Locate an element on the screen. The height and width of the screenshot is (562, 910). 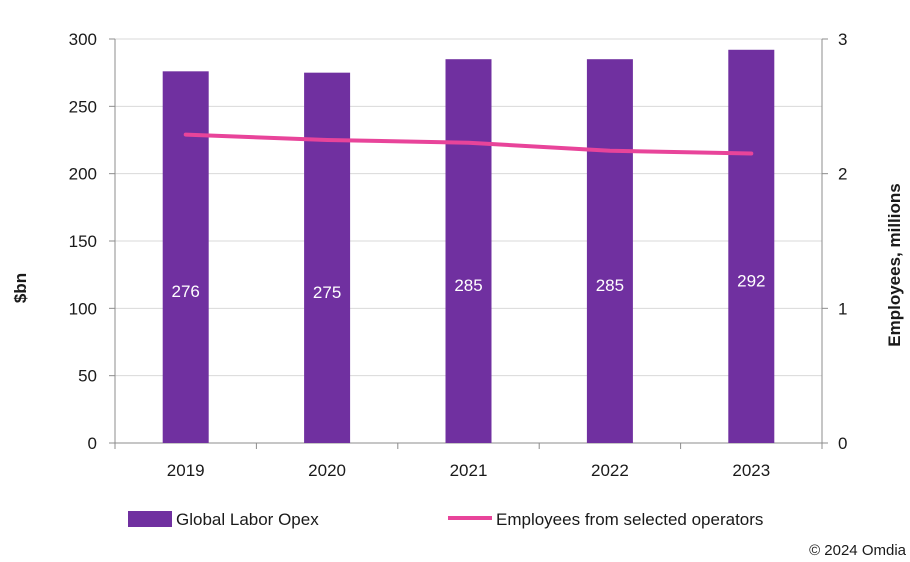
y-right-tick-label: 3 is located at coordinates (842, 39).